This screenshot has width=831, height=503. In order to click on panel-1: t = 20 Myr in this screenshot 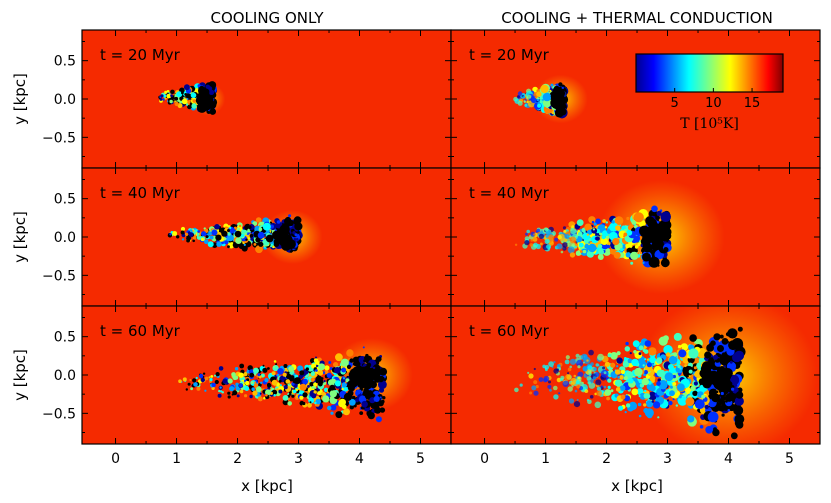, I will do `click(266, 99)`.